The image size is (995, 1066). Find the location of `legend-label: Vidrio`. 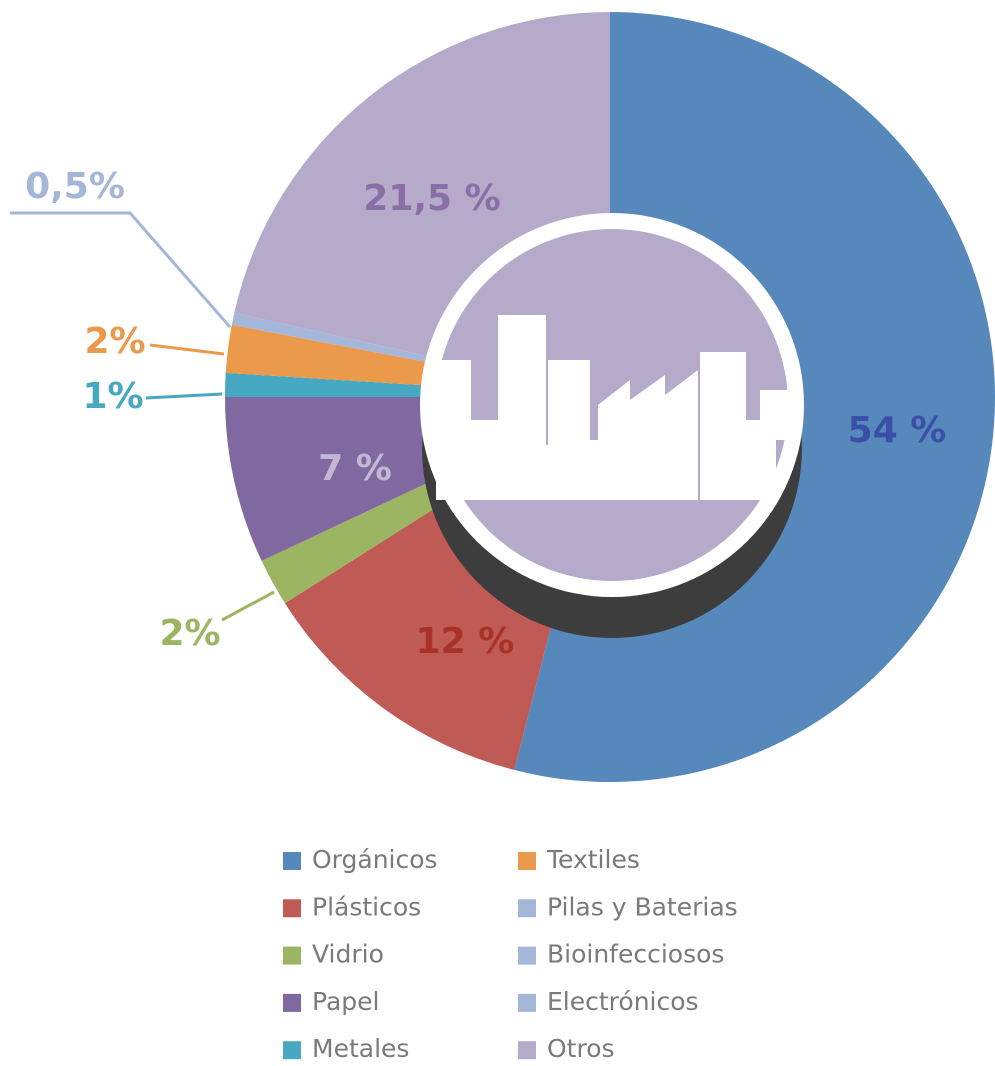

legend-label: Vidrio is located at coordinates (348, 954).